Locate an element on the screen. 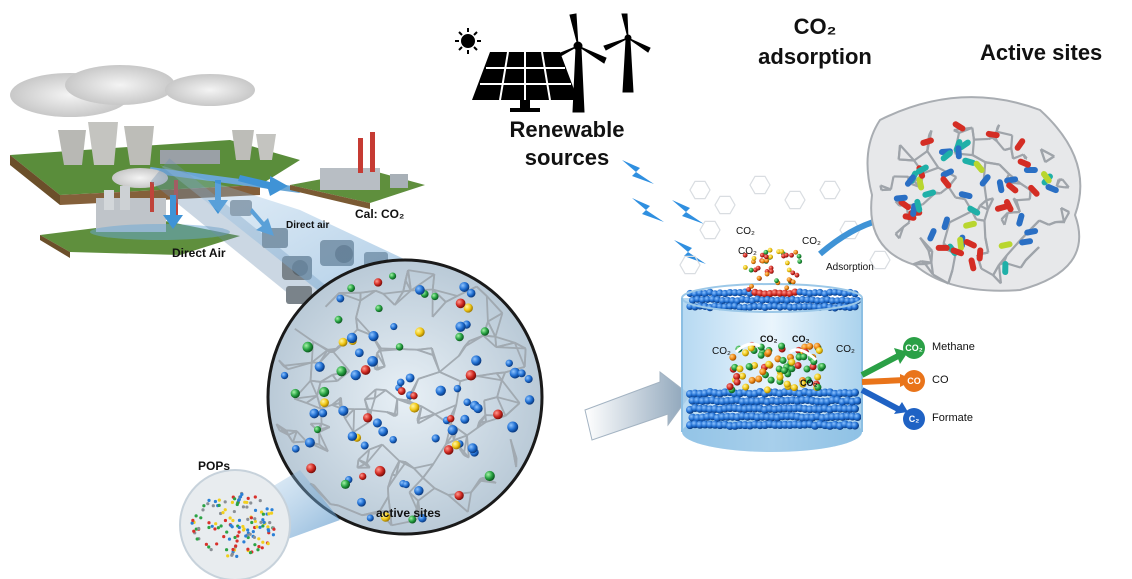 The width and height of the screenshot is (1132, 579). co2-reactor-label-3: CO₂ is located at coordinates (801, 339).